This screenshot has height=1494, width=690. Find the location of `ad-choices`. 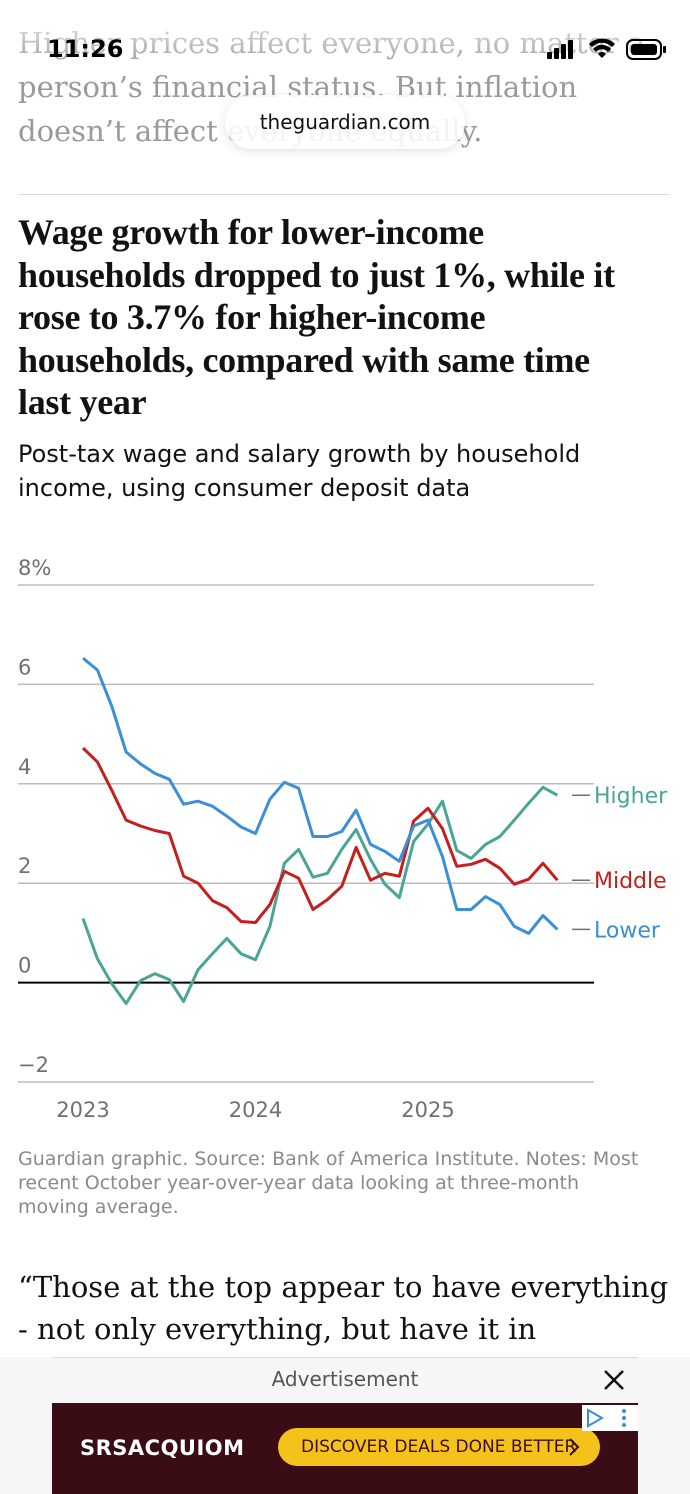

ad-choices is located at coordinates (610, 1418).